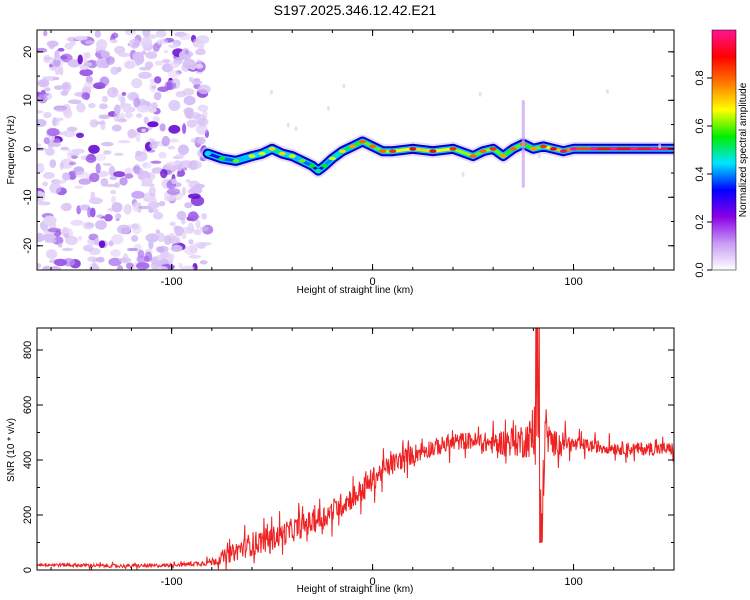 This screenshot has width=750, height=600. I want to click on colorbar-gradient, so click(724, 150).